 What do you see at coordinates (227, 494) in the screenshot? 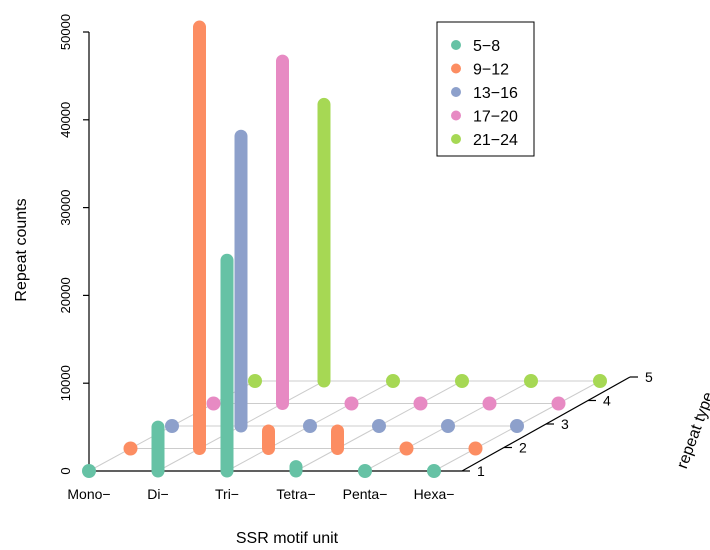
I see `x-tick-label: Tri−` at bounding box center [227, 494].